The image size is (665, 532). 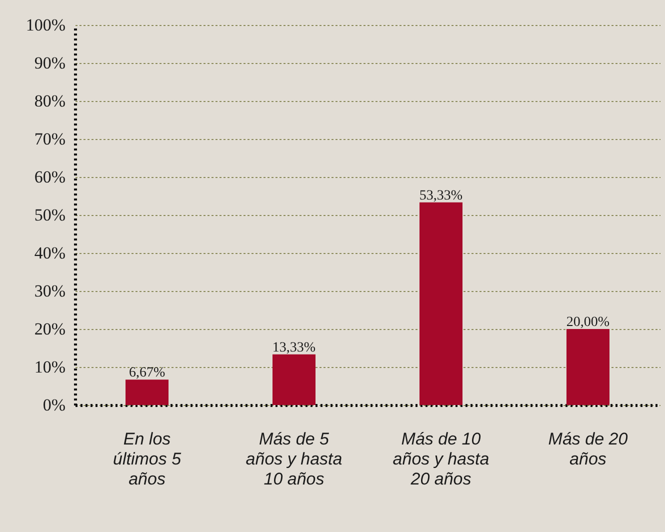 What do you see at coordinates (50, 101) in the screenshot?
I see `y-tick-label: 80%` at bounding box center [50, 101].